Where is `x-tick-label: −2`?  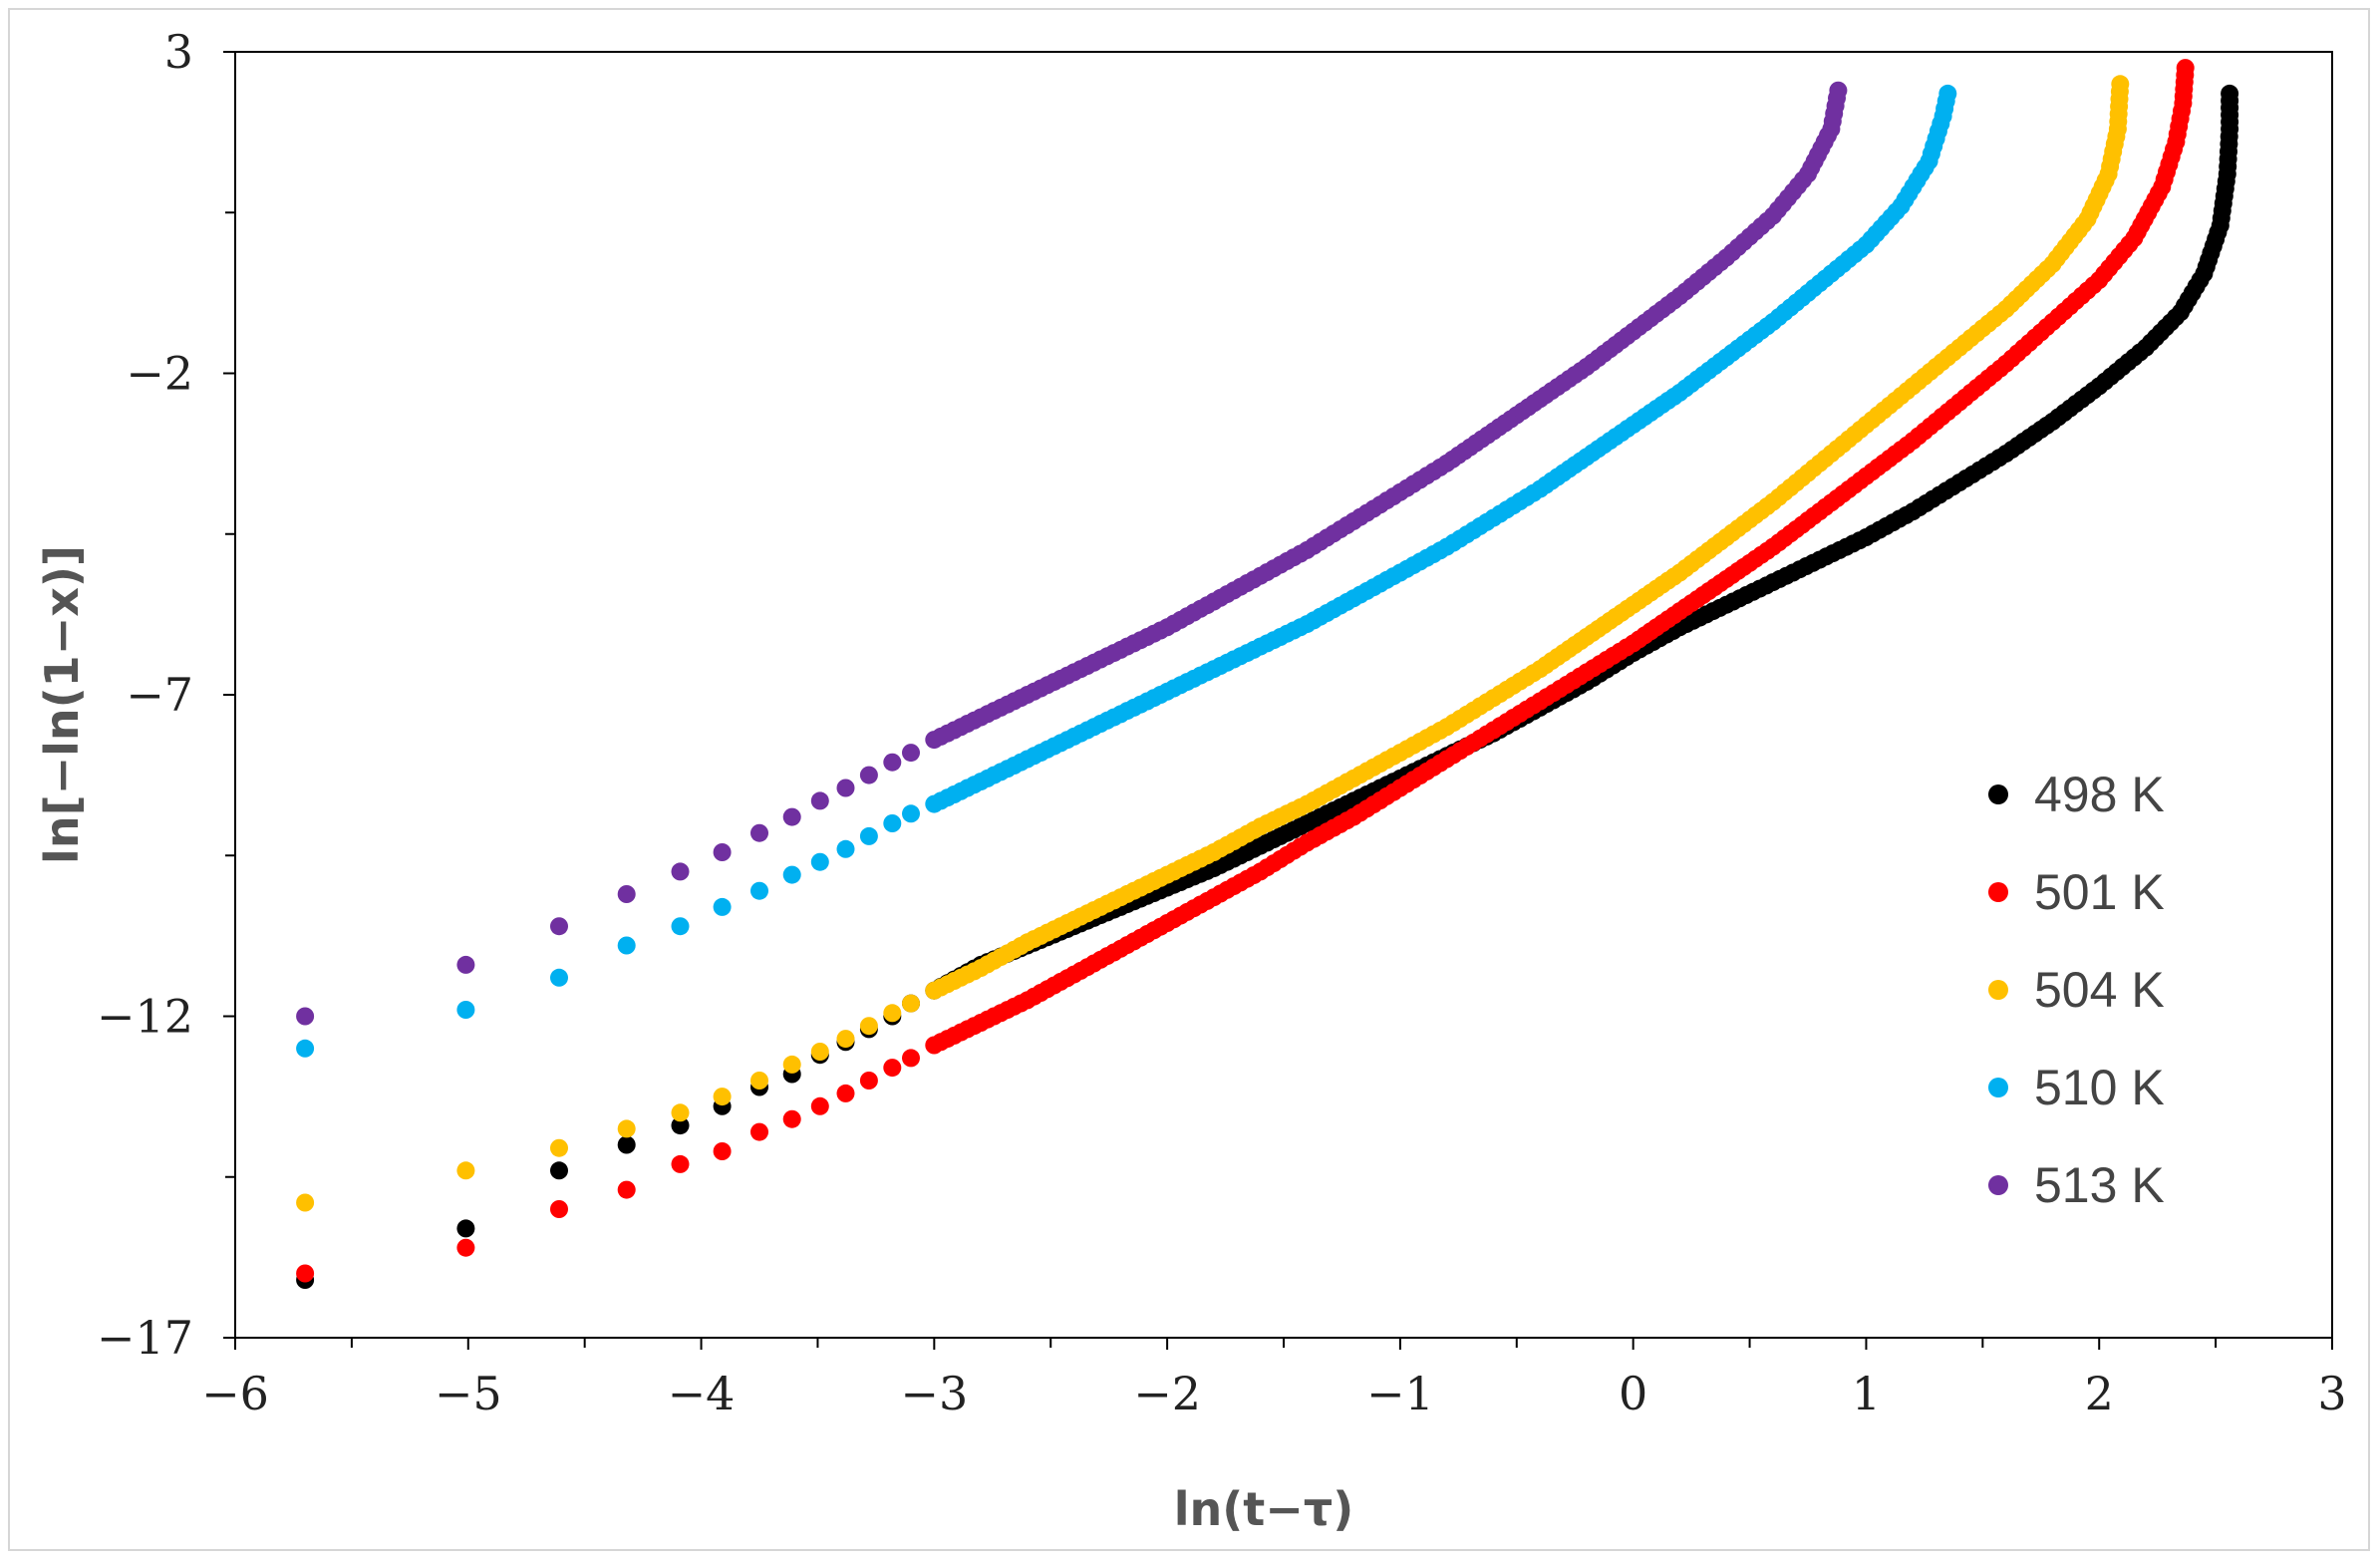 x-tick-label: −2 is located at coordinates (1167, 1393).